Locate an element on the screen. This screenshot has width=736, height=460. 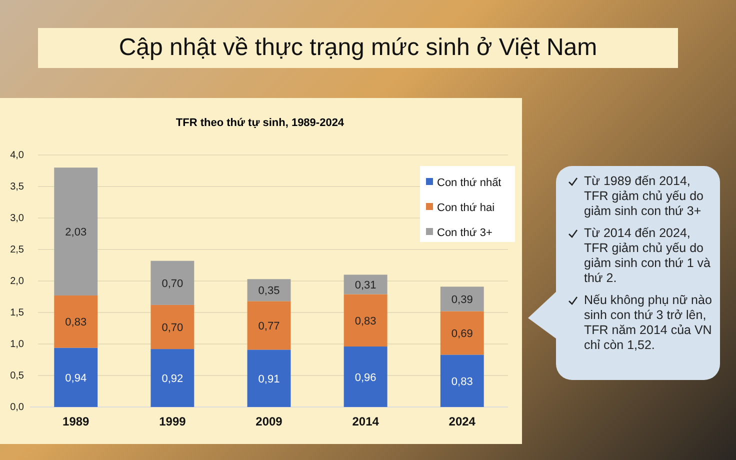
y-tick-label: 2,0 is located at coordinates (17, 282).